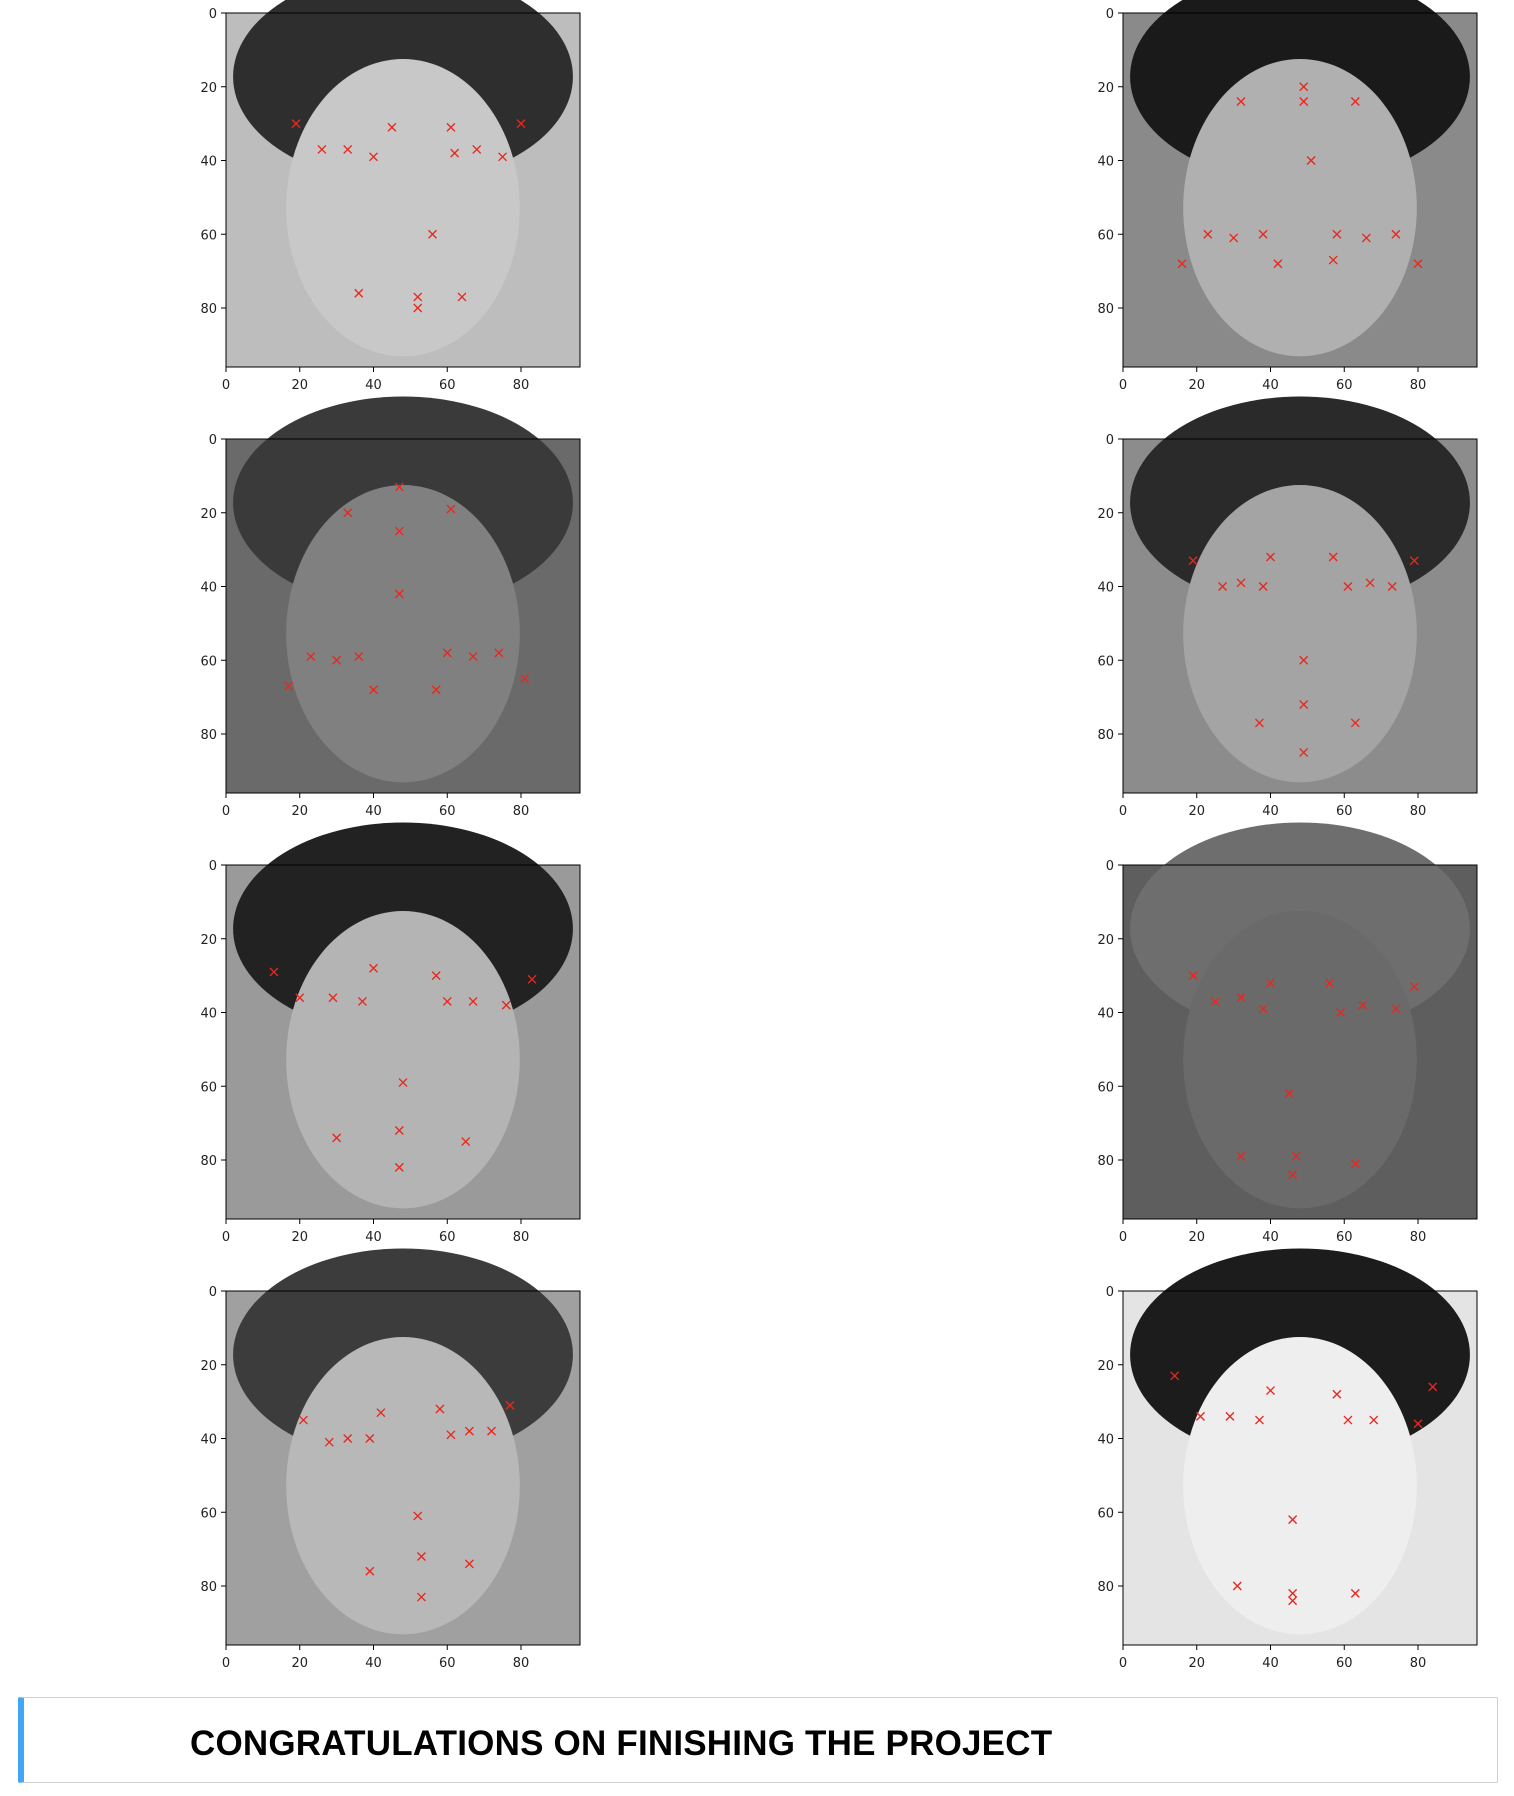 Image resolution: width=1514 pixels, height=1796 pixels. I want to click on congratulations-heading: CONGRATULATIONS ON FINISHING THE PROJECT, so click(621, 1743).